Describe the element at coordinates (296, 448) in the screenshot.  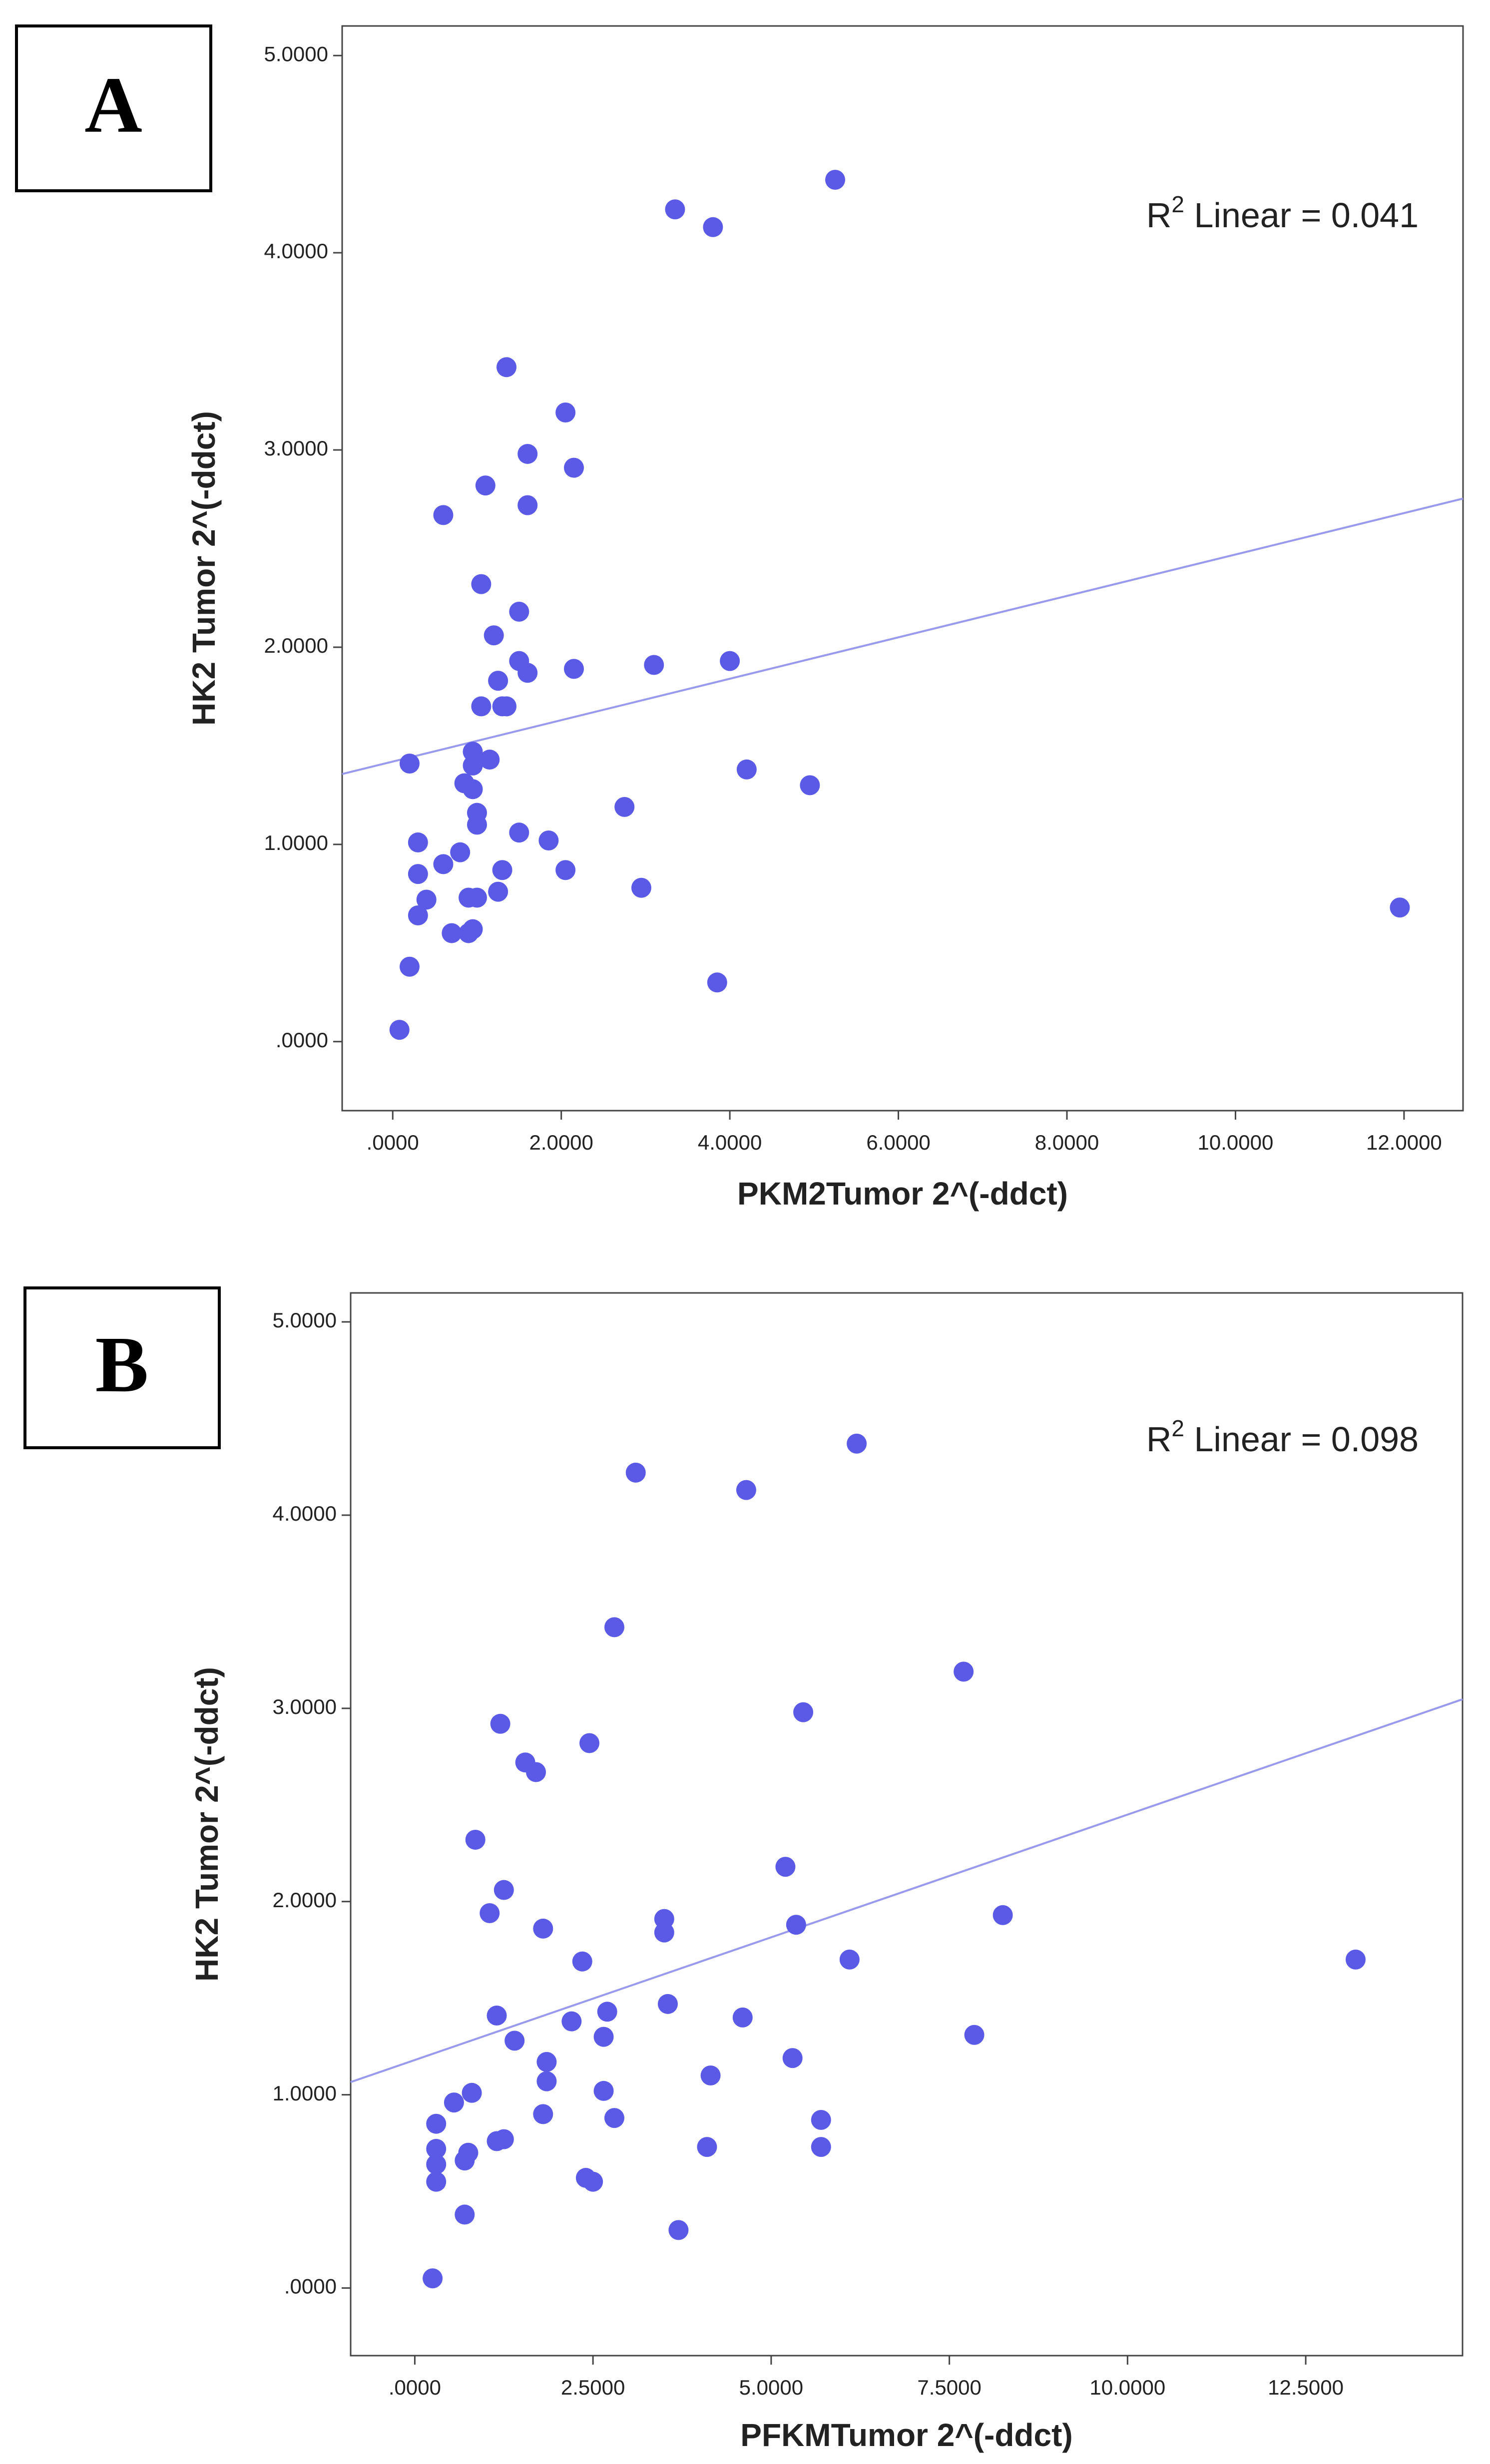
I see `a-ytick-label-3: 3.0000` at that location.